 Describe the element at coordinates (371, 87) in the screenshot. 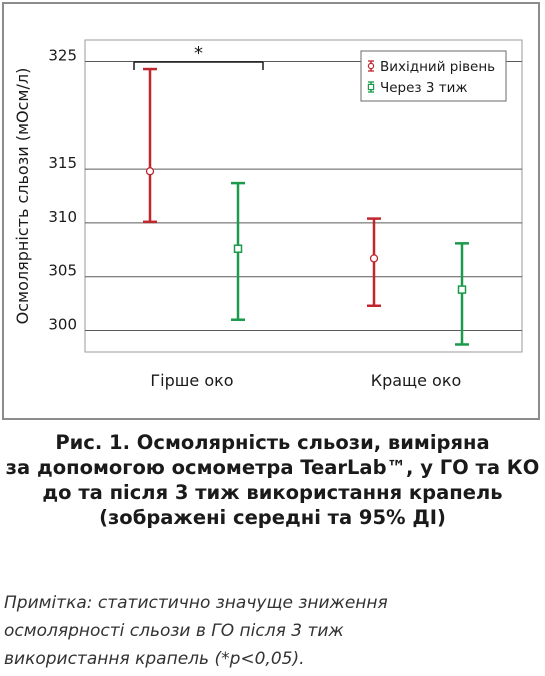

I see `legend-marker-square` at that location.